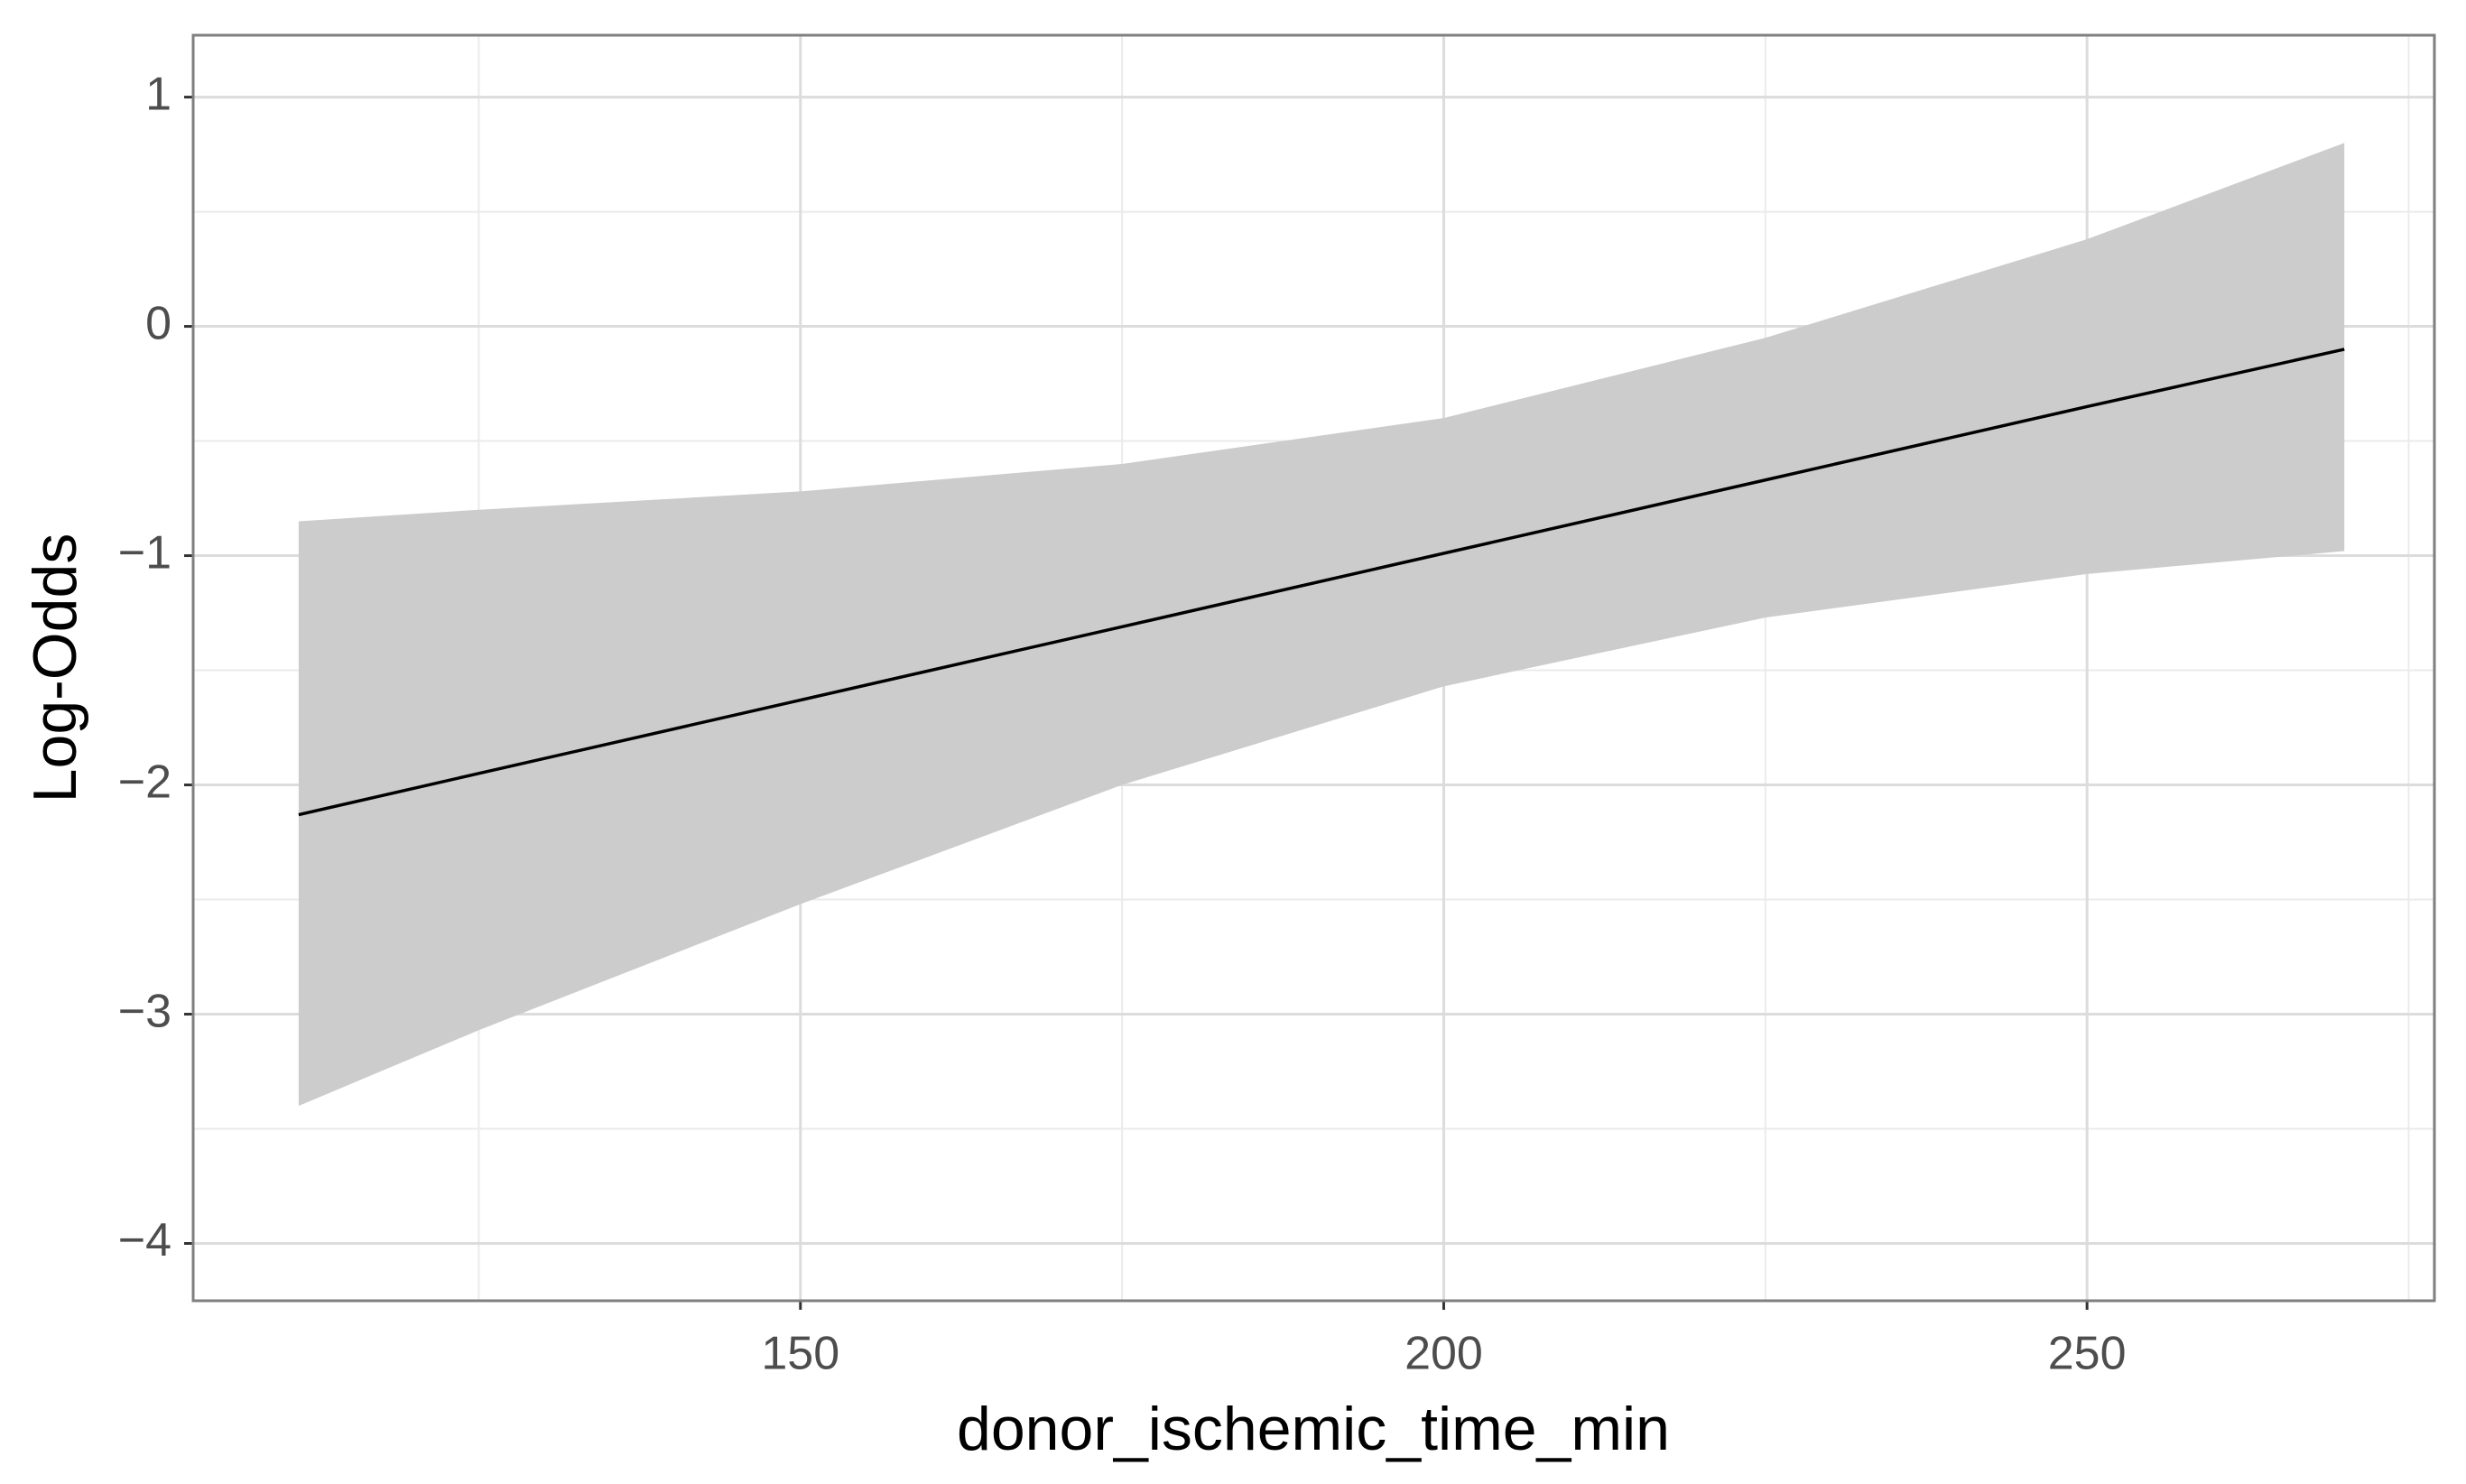 The width and height of the screenshot is (2466, 1484). What do you see at coordinates (1313, 1429) in the screenshot?
I see `x-axis-title: donor_ischemic_time_min` at bounding box center [1313, 1429].